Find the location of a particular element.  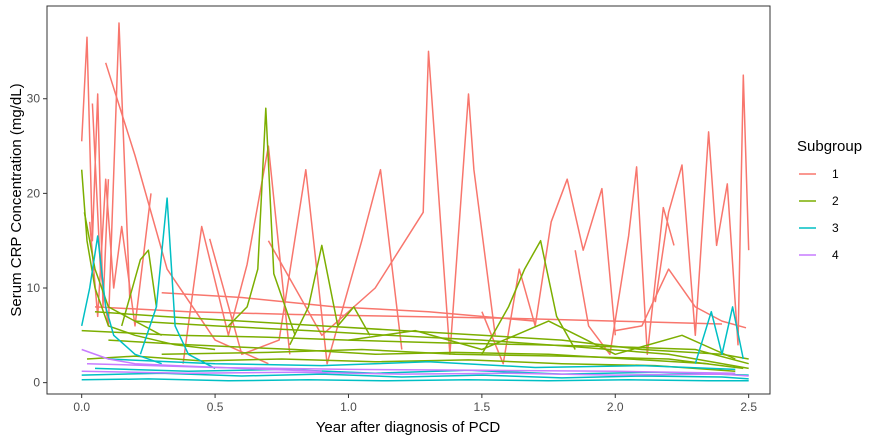

legend-label-subgroup-4: 4 is located at coordinates (835, 255).